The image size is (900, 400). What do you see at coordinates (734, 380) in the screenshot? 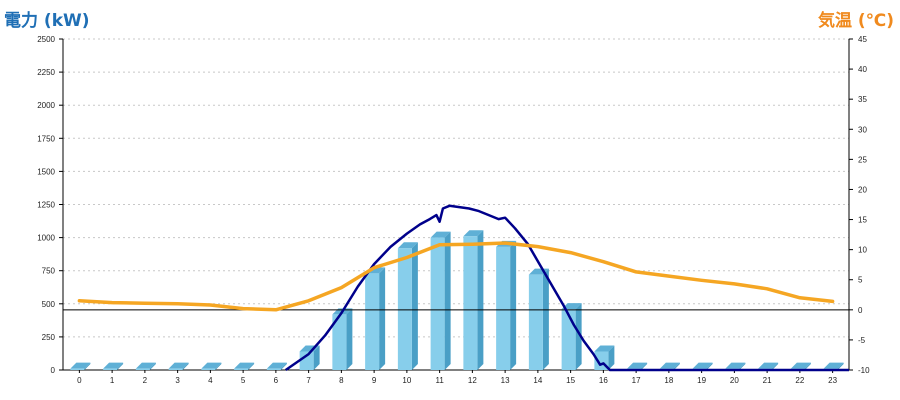
I see `x-tick-label: 20` at bounding box center [734, 380].